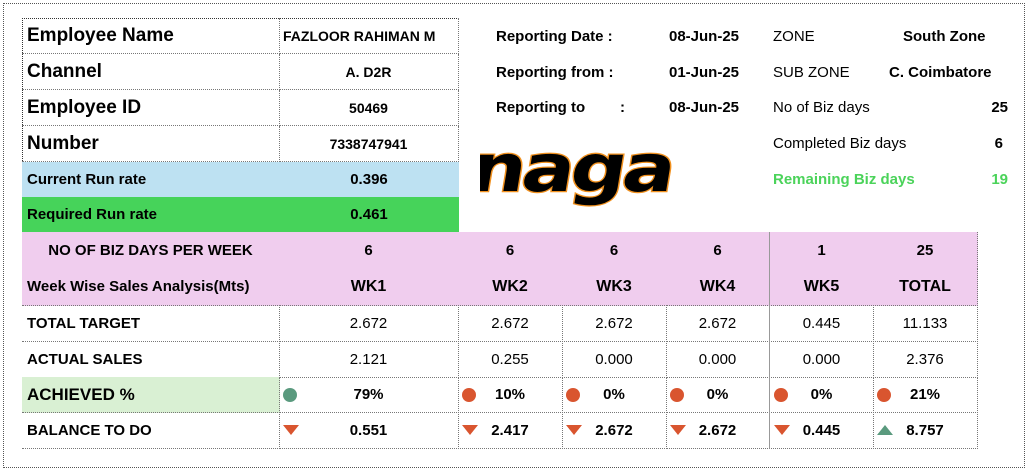 The image size is (1030, 472). I want to click on balance-cell: 0.551, so click(369, 430).